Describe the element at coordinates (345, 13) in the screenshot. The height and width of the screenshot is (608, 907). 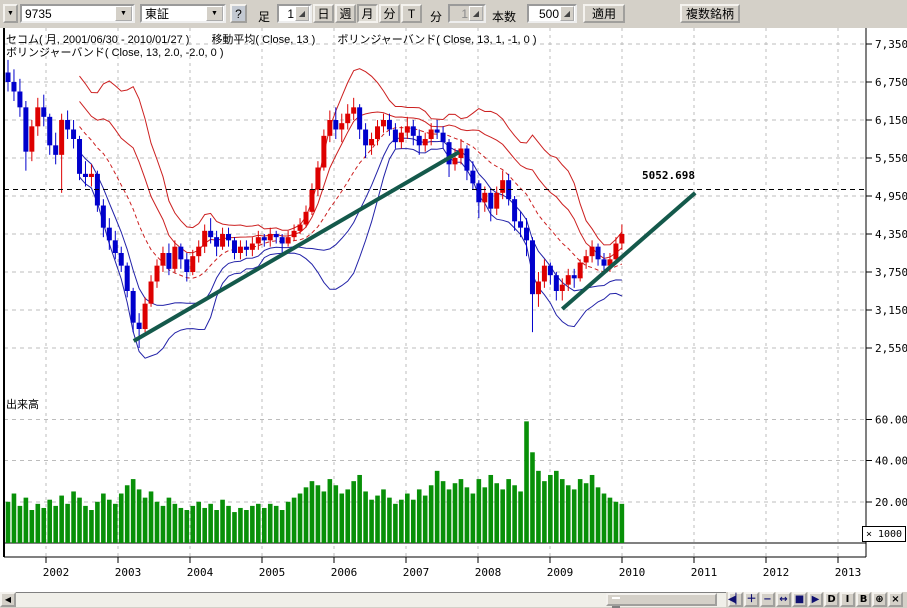
I see `period-button-週: 週` at that location.